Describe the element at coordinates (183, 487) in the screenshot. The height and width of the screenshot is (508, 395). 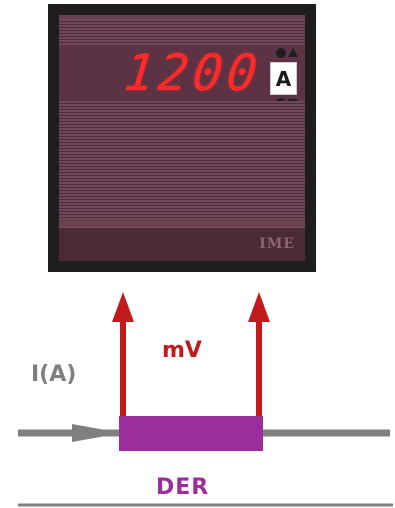
I see `shunt-label: DER` at that location.